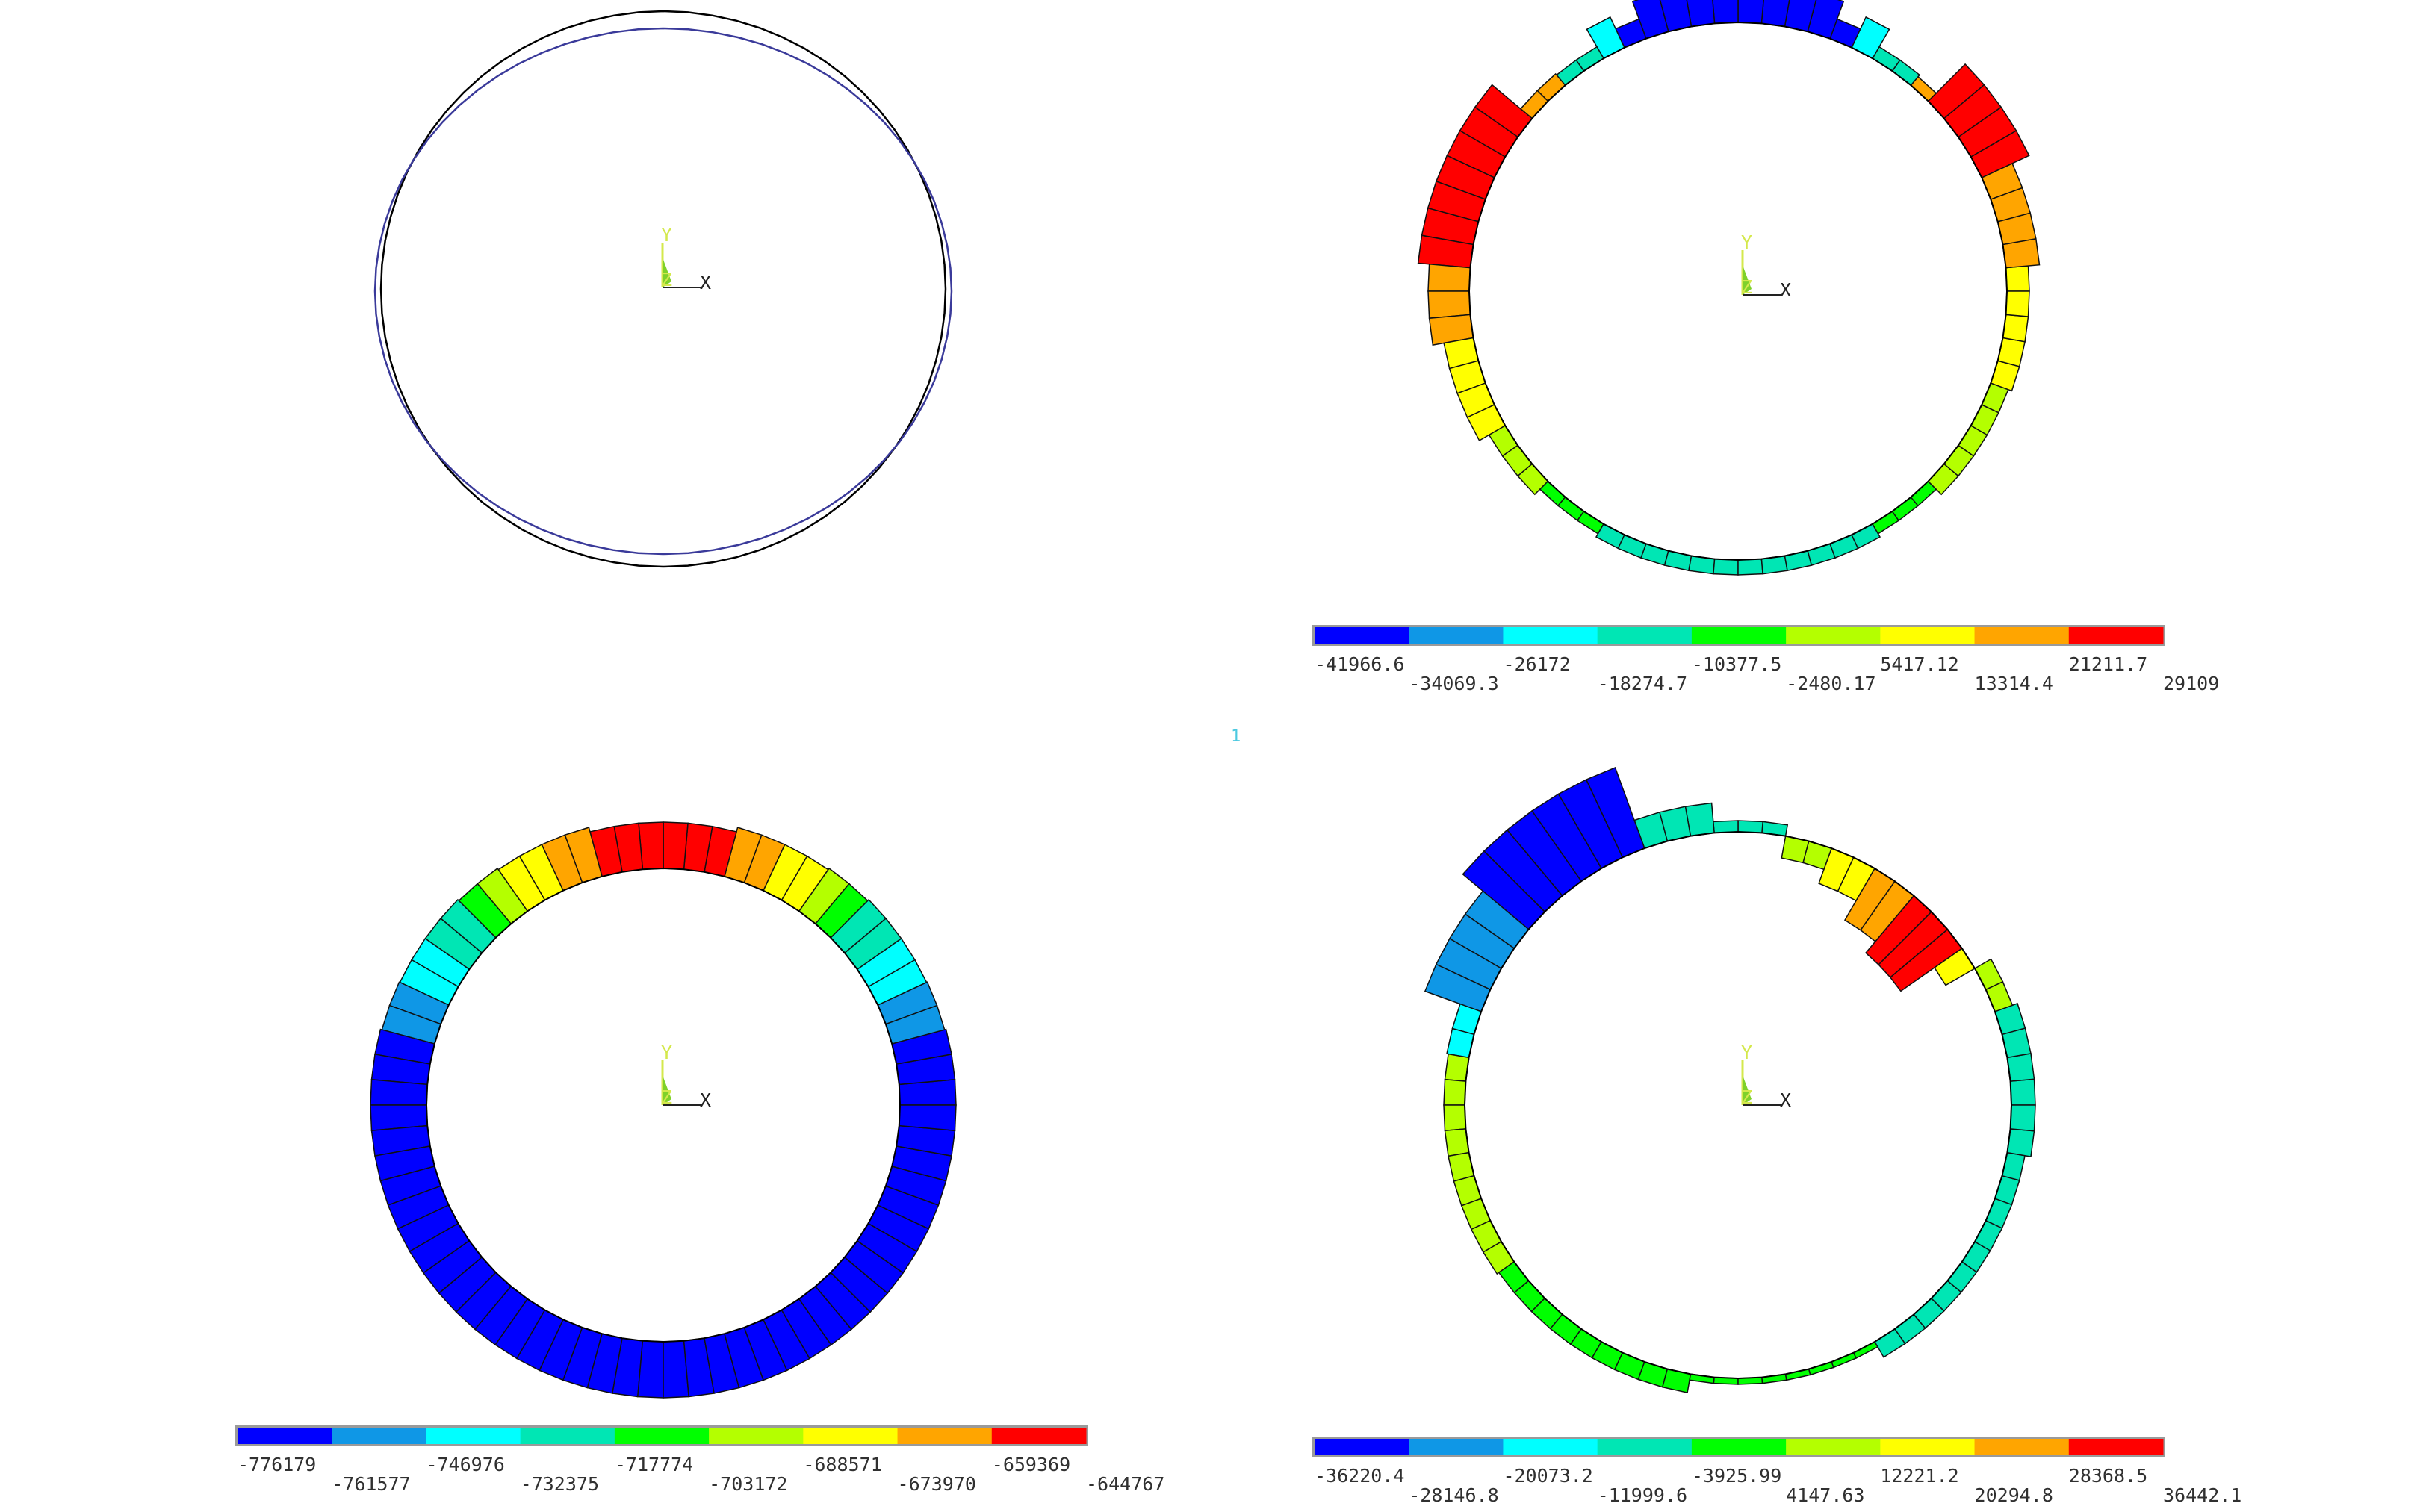  Describe the element at coordinates (1536, 664) in the screenshot. I see `legend-value-label: -26172` at that location.